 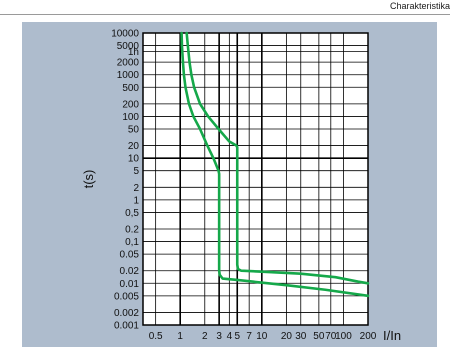 I want to click on y-tick-label: 500, so click(x=130, y=88).